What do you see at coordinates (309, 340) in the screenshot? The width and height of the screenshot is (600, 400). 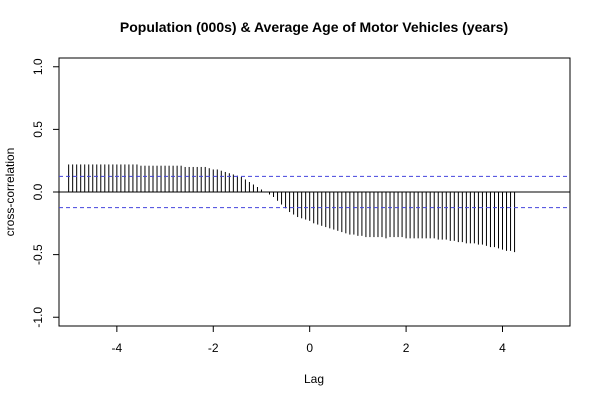 I see `x-axis: -4 -2 0 2 4` at bounding box center [309, 340].